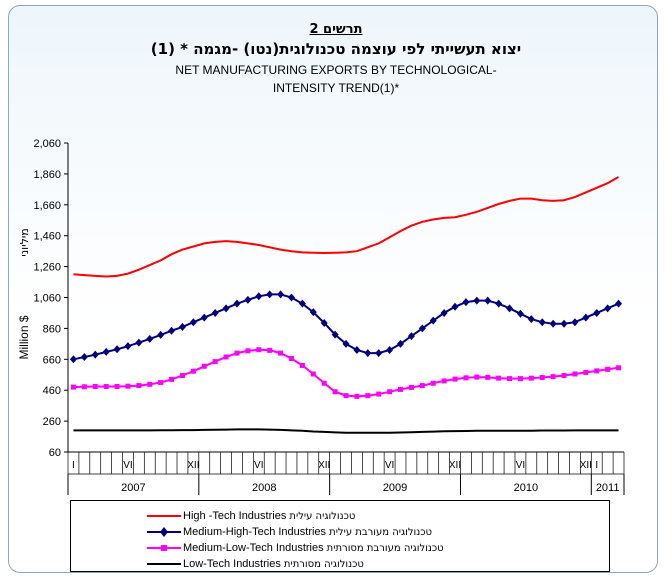  Describe the element at coordinates (55, 453) in the screenshot. I see `y-tick-label: 60` at that location.